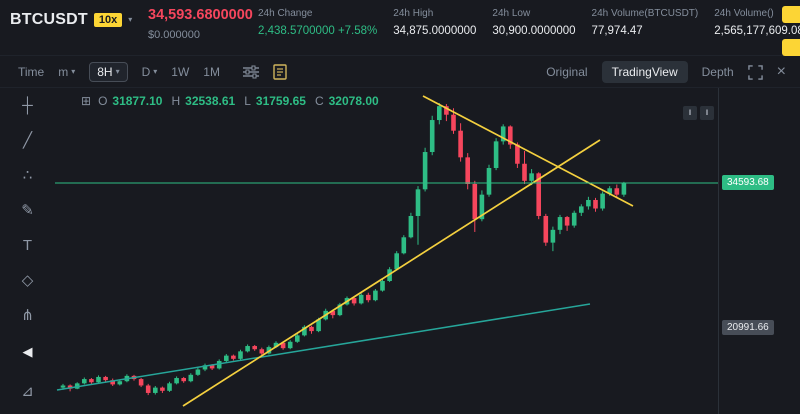  What do you see at coordinates (27, 391) in the screenshot?
I see `ruler-tool-icon: ⊿` at bounding box center [27, 391].